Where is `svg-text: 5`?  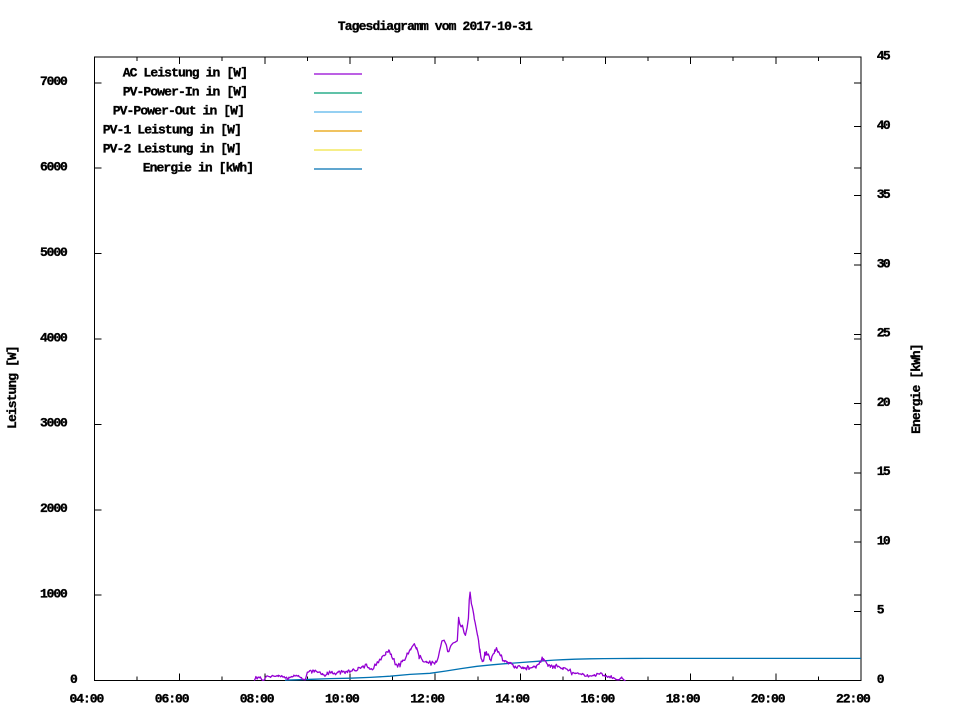 svg-text: 5 is located at coordinates (881, 610).